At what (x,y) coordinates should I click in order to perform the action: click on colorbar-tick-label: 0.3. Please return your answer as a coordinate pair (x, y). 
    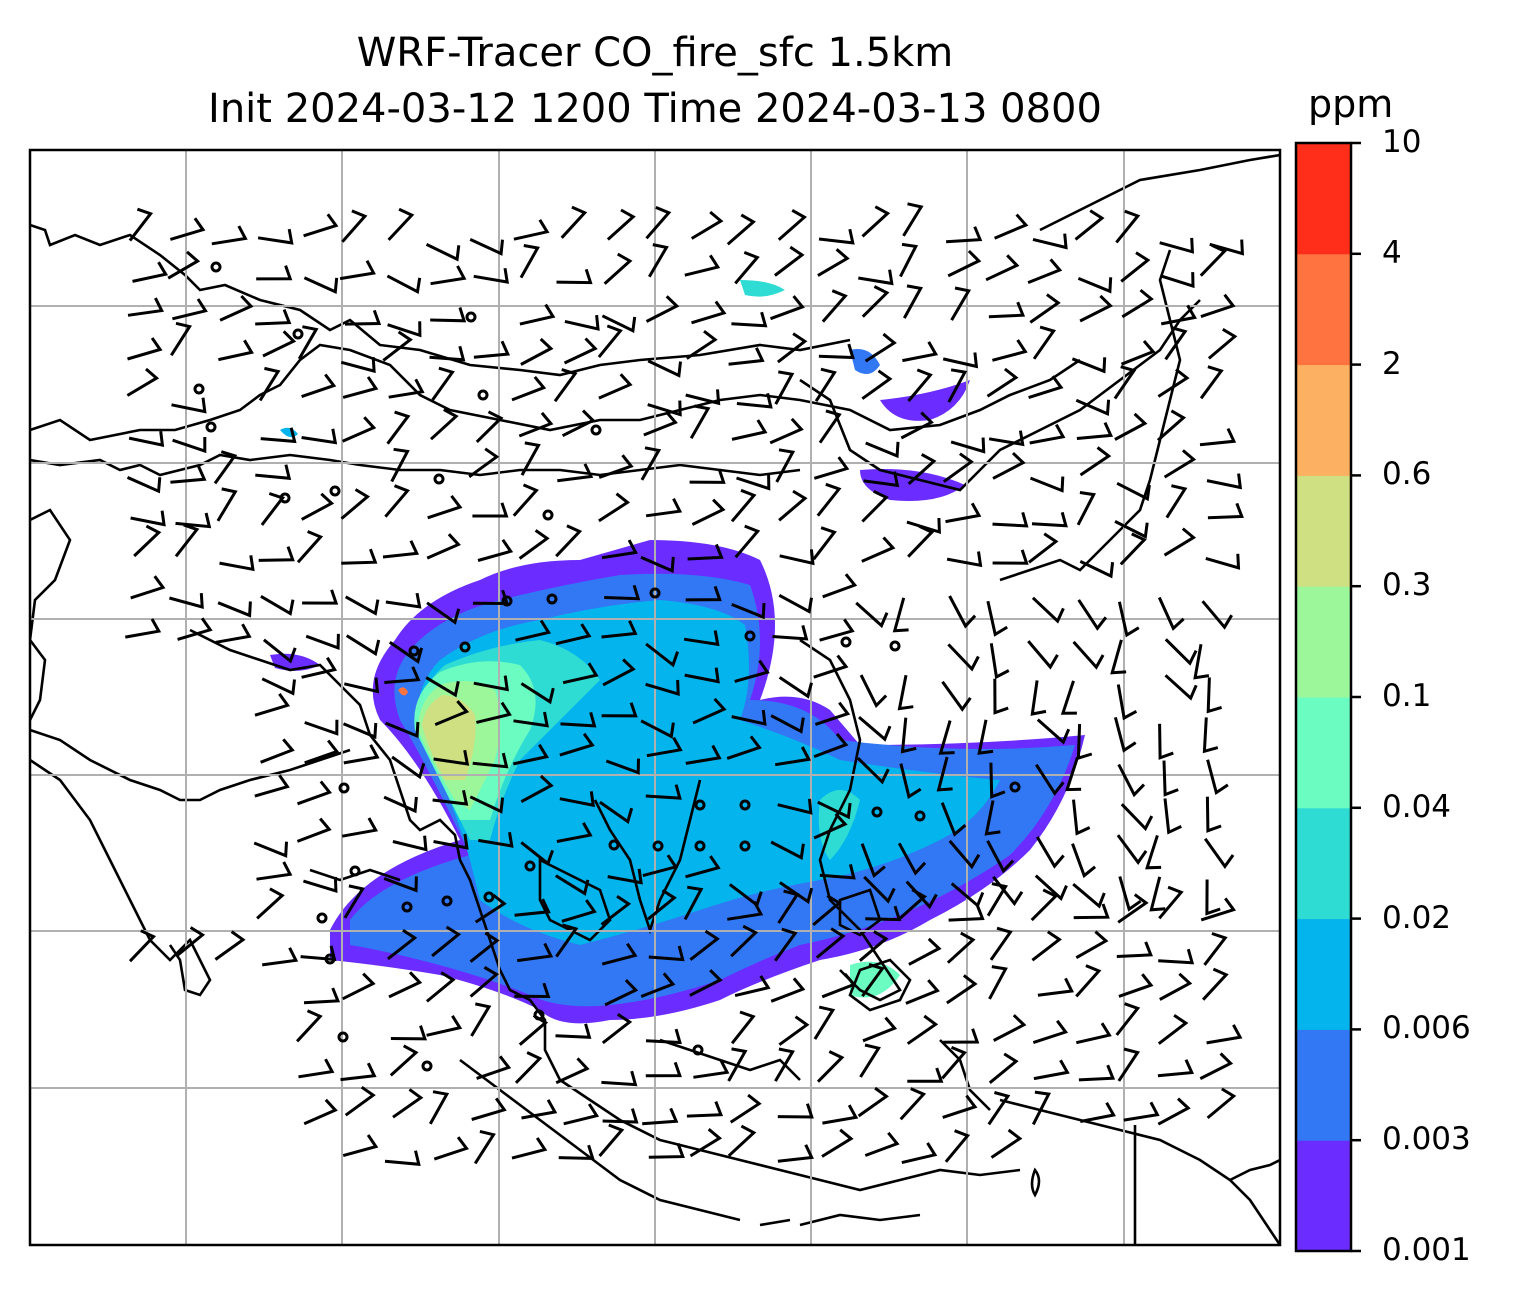
    Looking at the image, I should click on (1407, 585).